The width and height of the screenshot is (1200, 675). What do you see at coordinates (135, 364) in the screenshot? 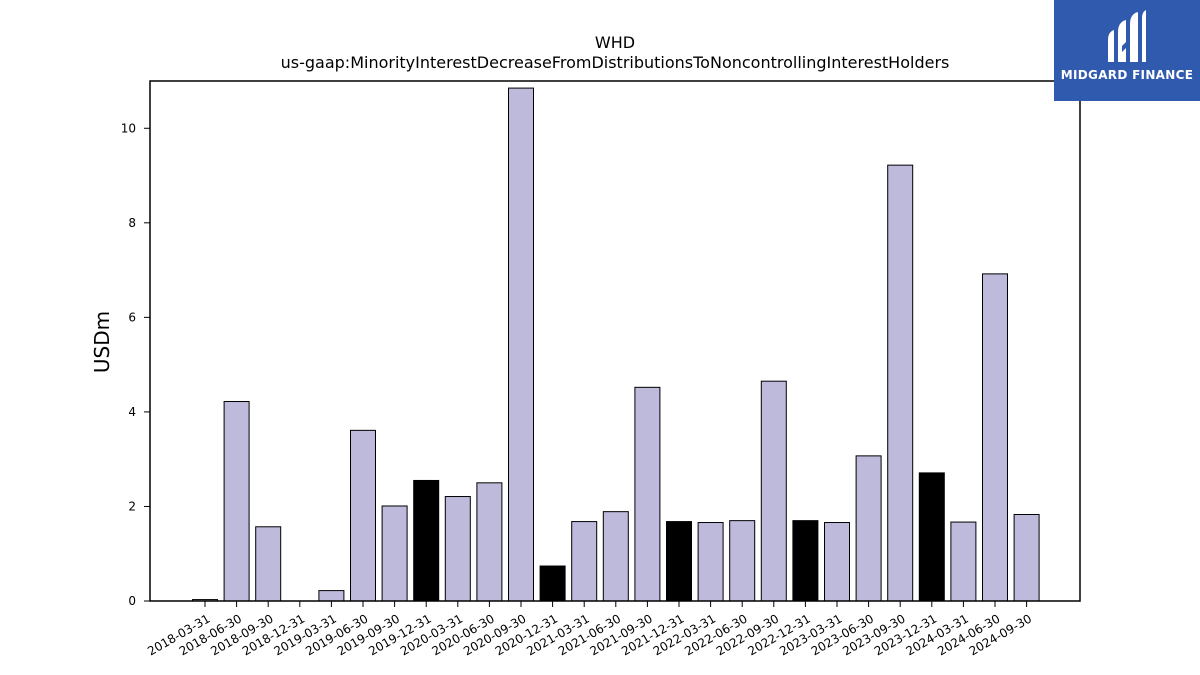
I see `y-axis-ticks: 0 2 4 6 8 10` at bounding box center [135, 364].